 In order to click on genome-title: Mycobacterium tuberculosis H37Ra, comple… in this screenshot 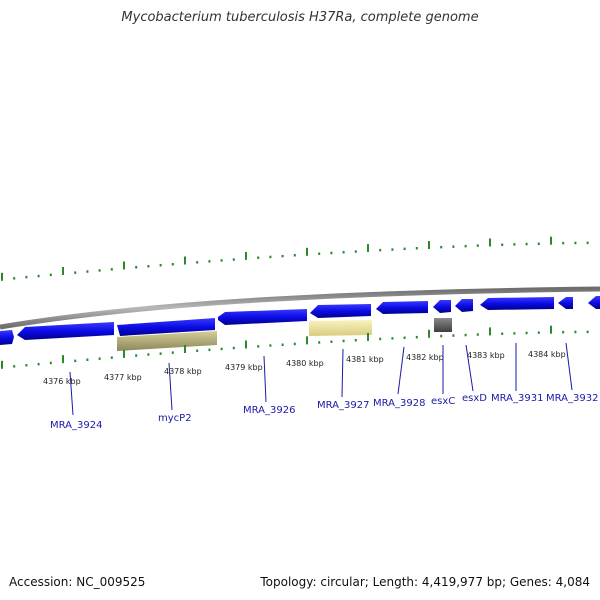, I will do `click(300, 17)`.